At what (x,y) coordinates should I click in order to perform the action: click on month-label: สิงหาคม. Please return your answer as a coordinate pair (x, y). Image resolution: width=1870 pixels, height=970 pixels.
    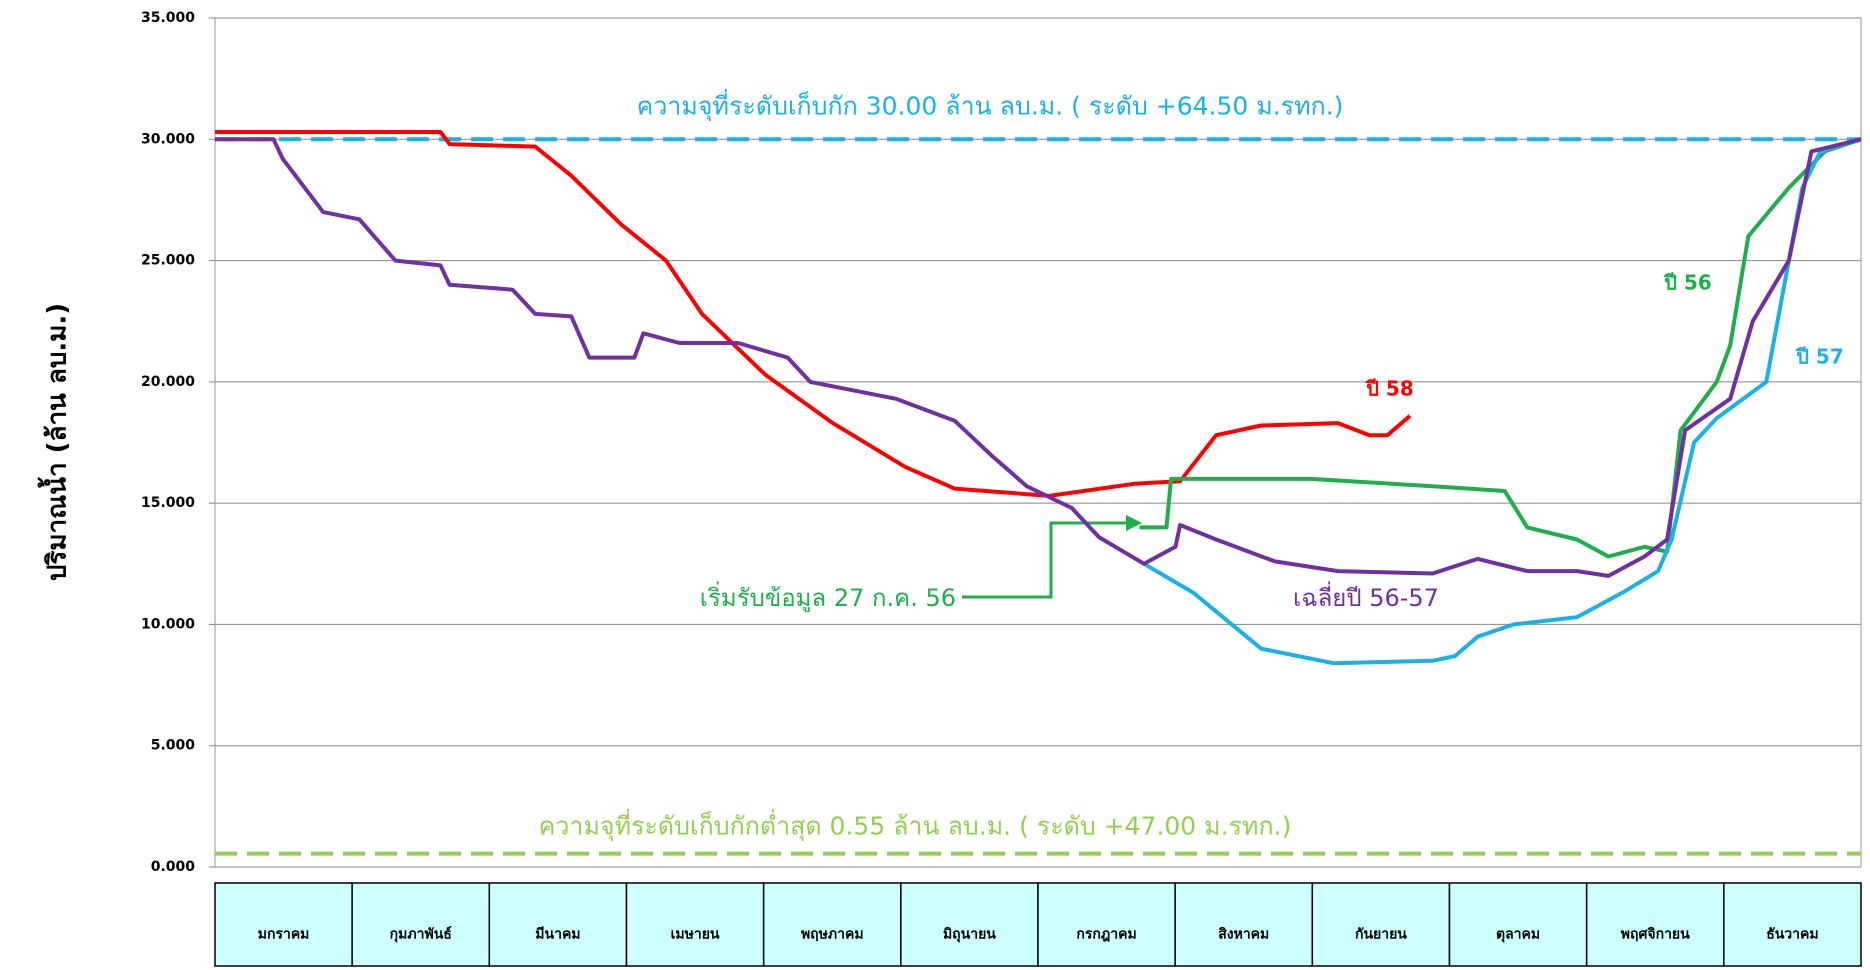
    Looking at the image, I should click on (1244, 935).